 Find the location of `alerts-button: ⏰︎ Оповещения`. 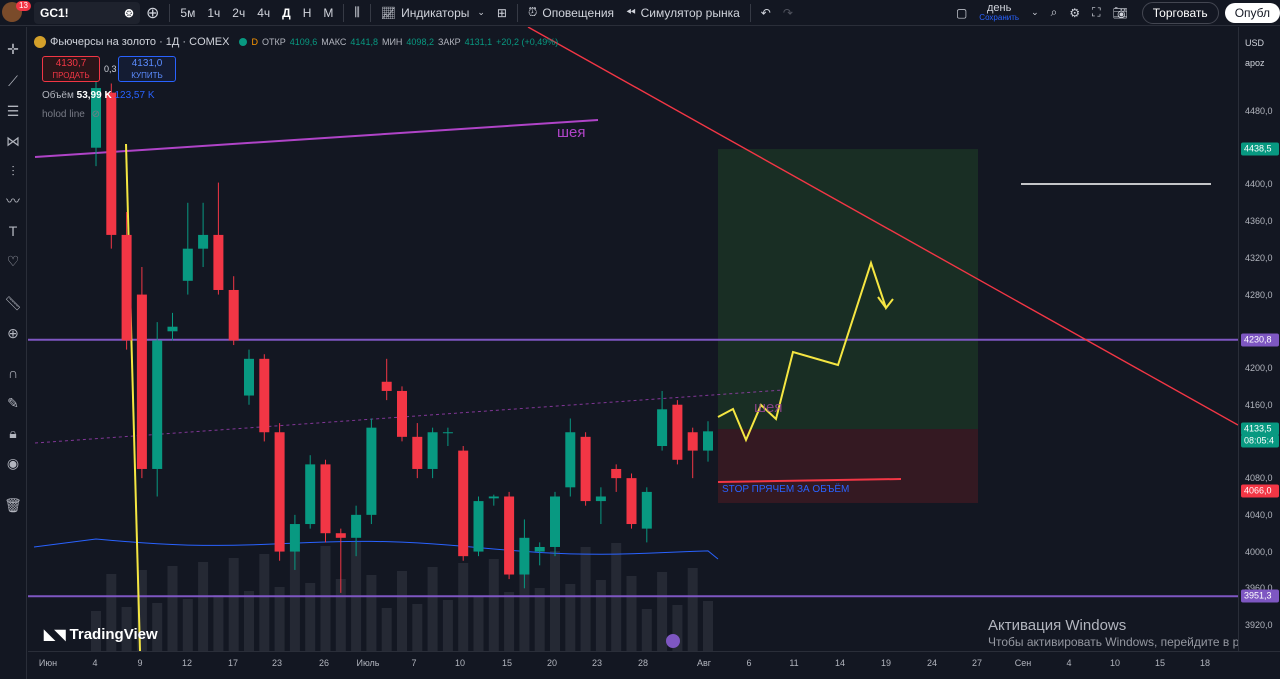

alerts-button: ⏰︎ Оповещения is located at coordinates (571, 13).